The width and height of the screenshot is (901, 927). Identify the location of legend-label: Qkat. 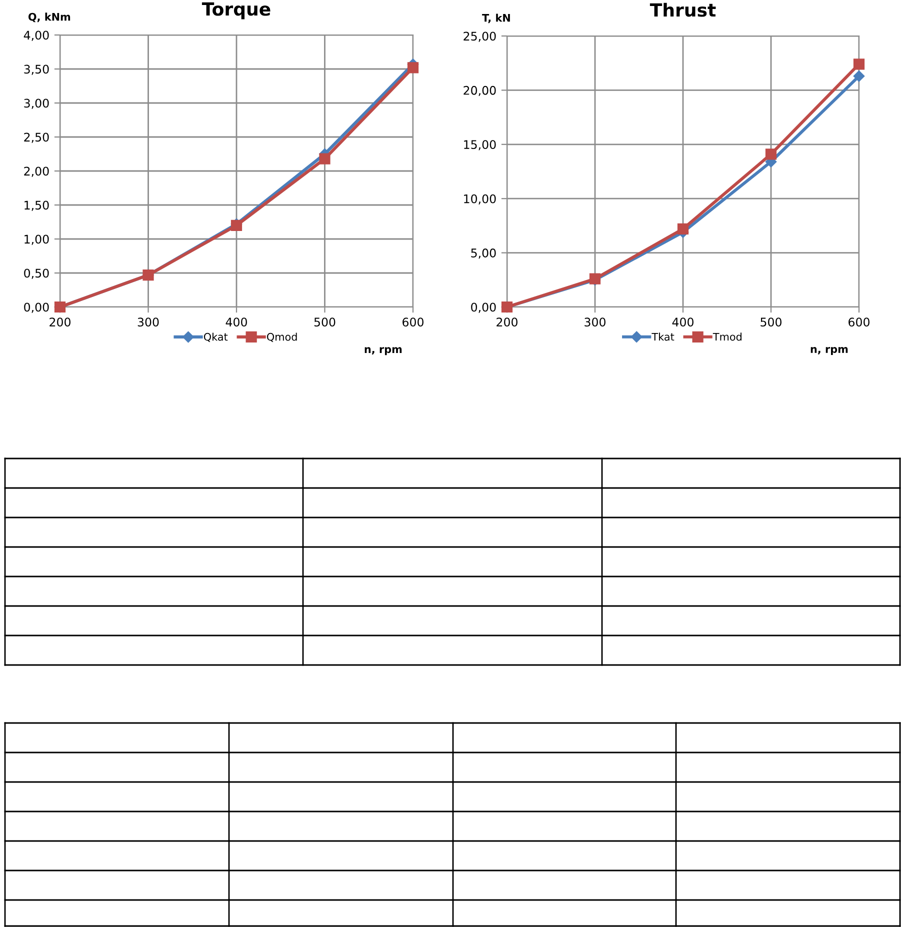
(216, 337).